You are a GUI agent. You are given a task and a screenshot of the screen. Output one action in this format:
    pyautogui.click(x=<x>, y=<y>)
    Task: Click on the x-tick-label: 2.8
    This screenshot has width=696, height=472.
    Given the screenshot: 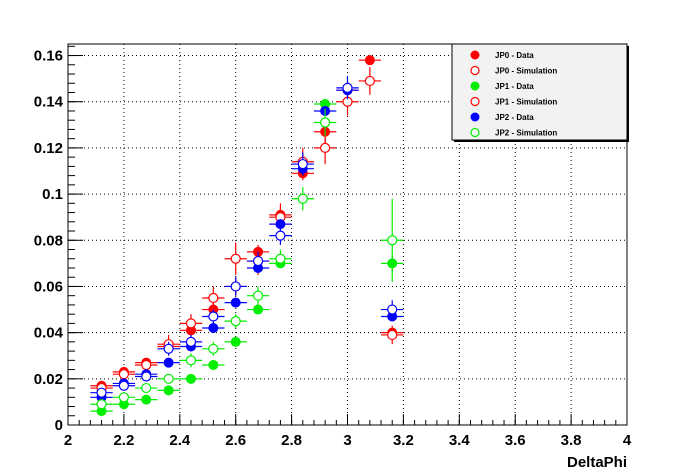 What is the action you would take?
    pyautogui.click(x=291, y=440)
    